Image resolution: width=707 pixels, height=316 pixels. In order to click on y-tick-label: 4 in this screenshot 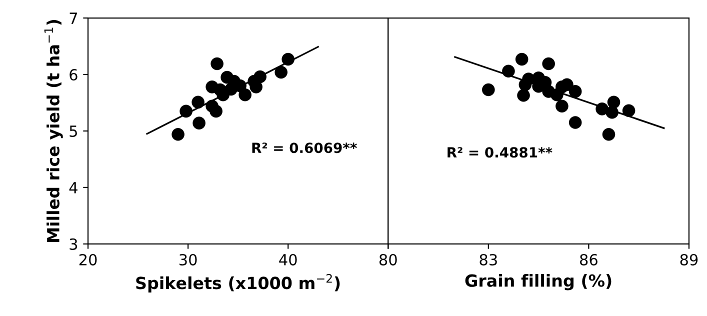, I will do `click(73, 188)`.